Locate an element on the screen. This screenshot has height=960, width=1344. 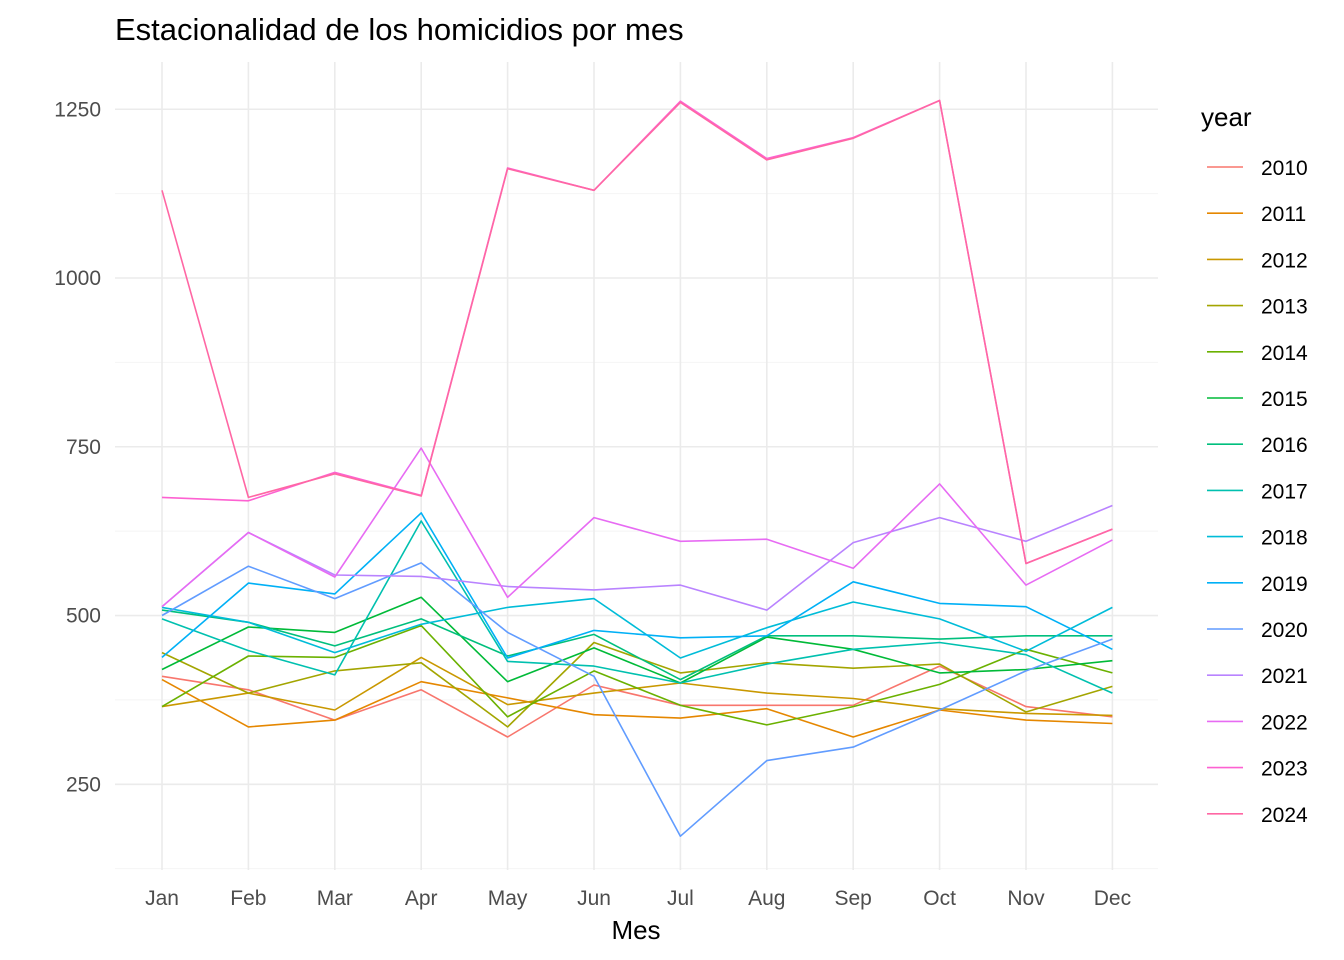
x-tick-label: Oct is located at coordinates (939, 898).